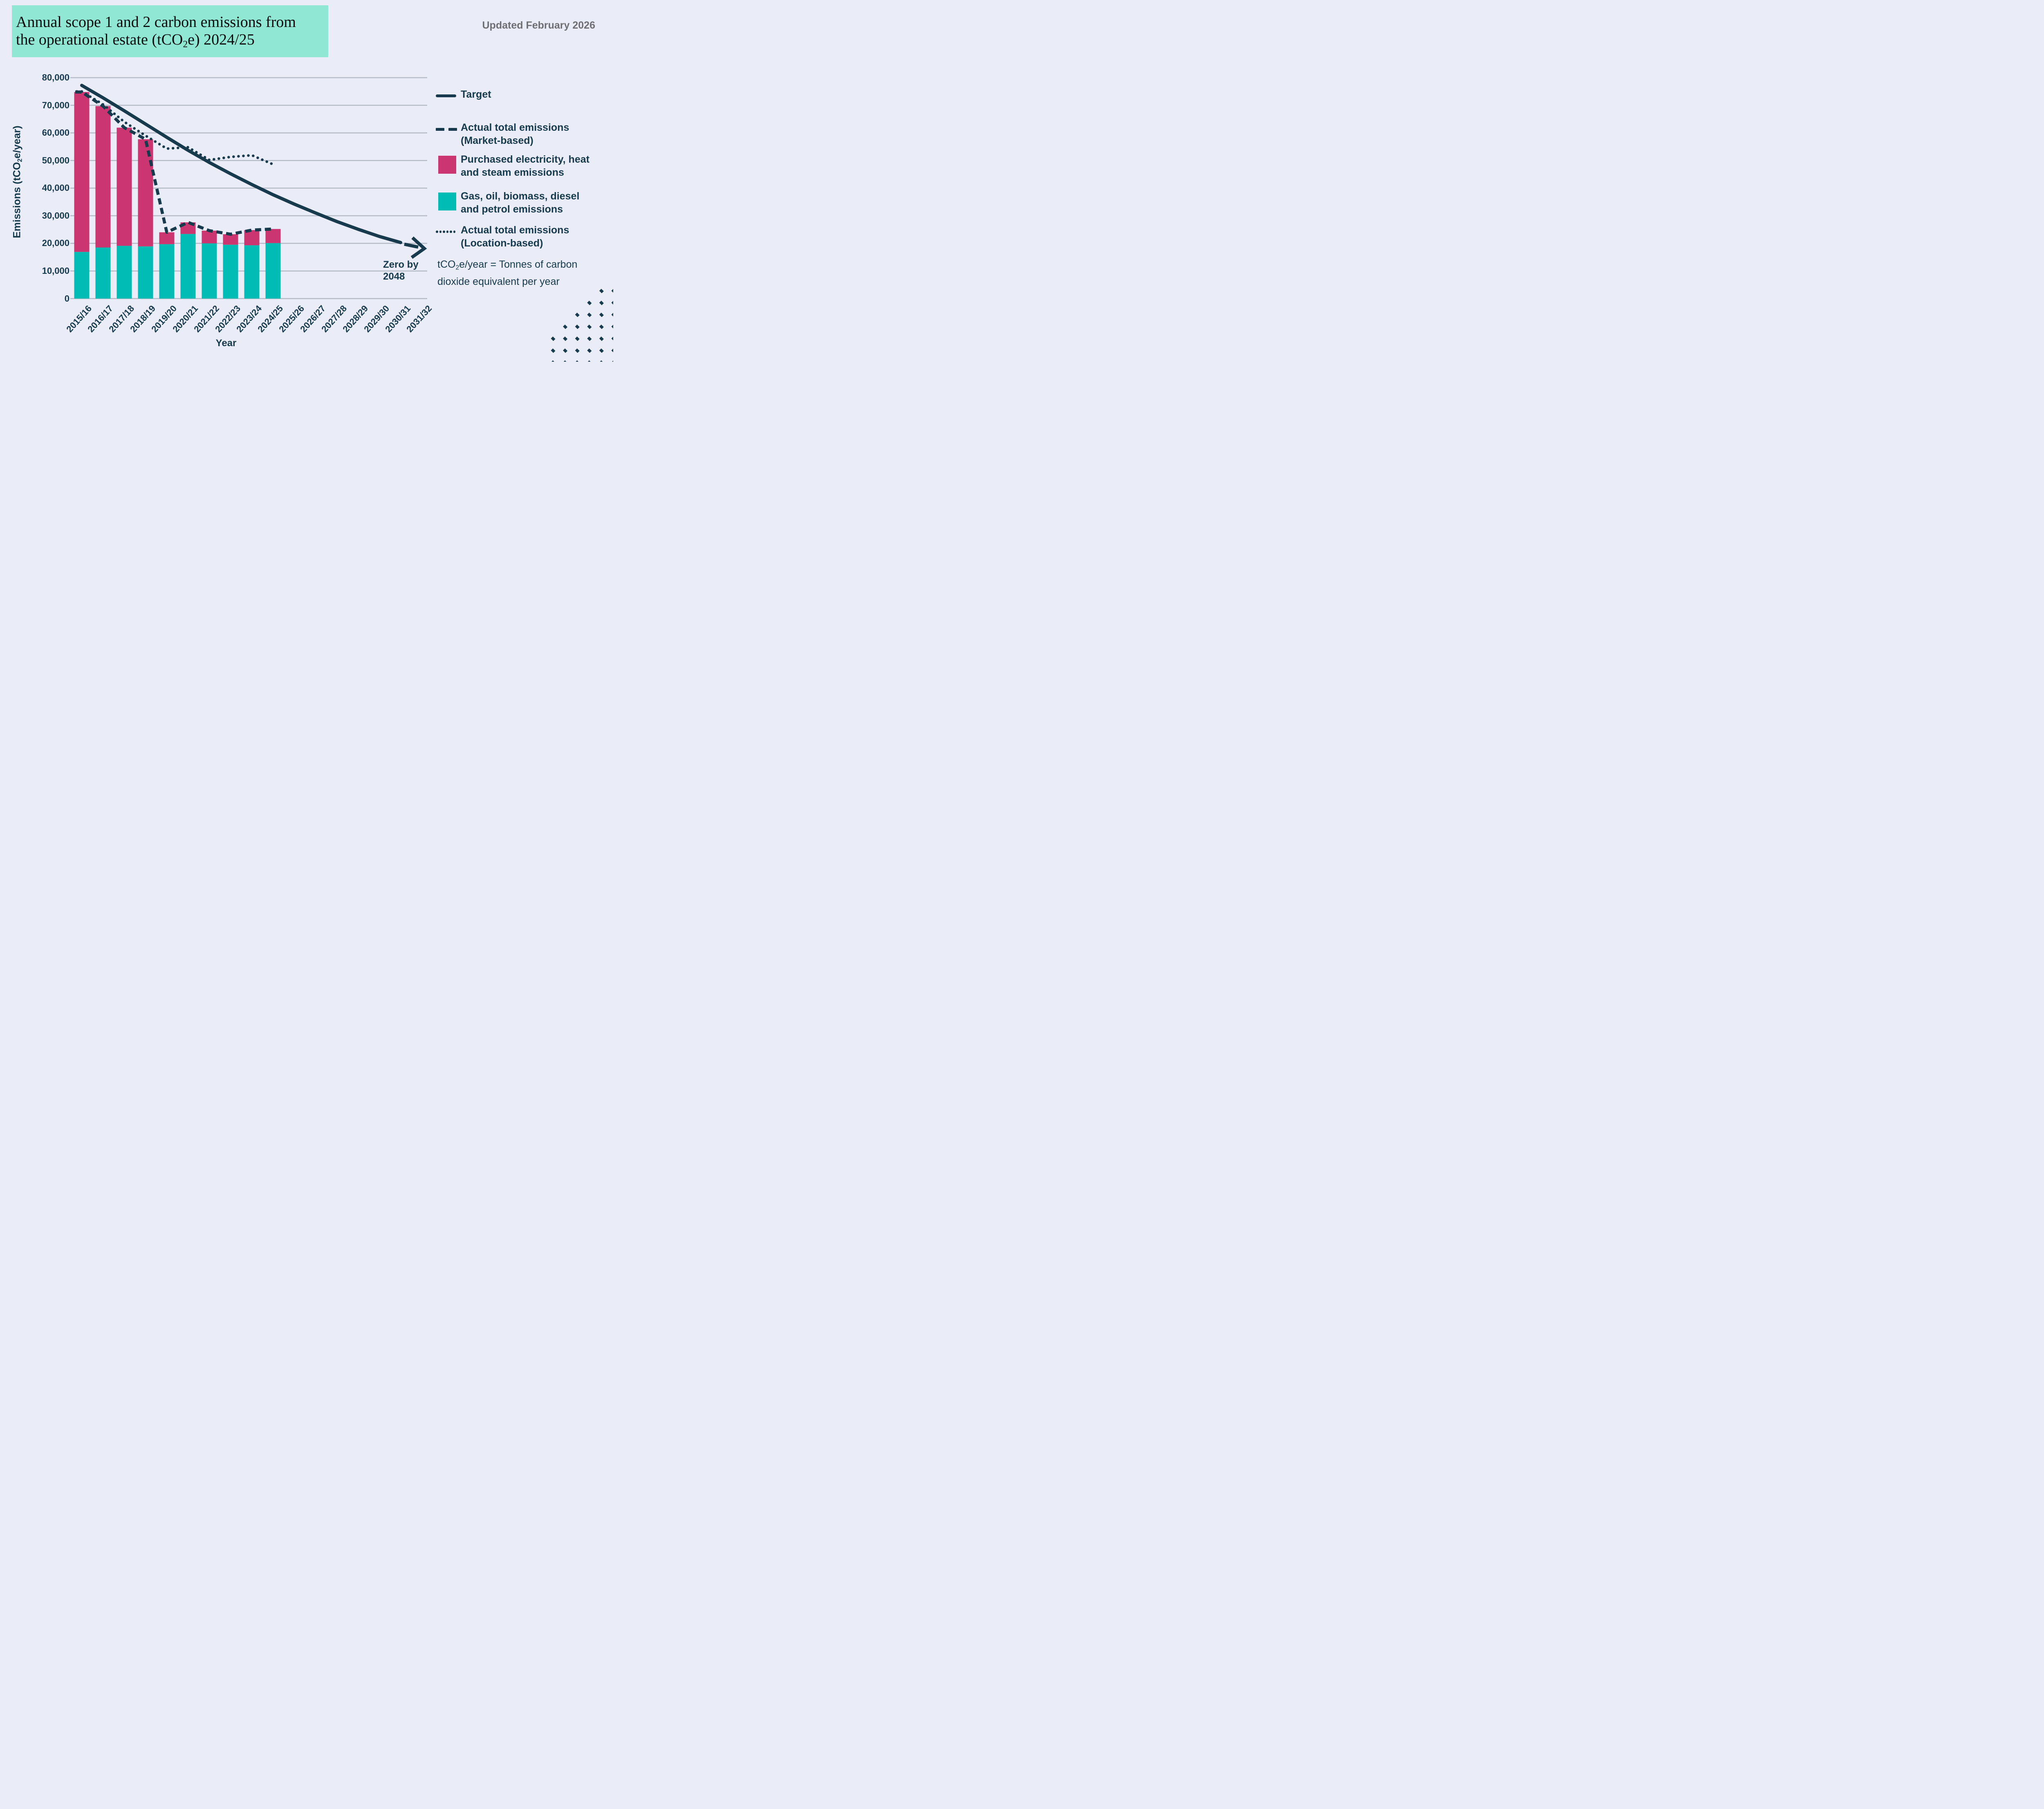  Describe the element at coordinates (175, 128) in the screenshot. I see `location-based-line` at that location.